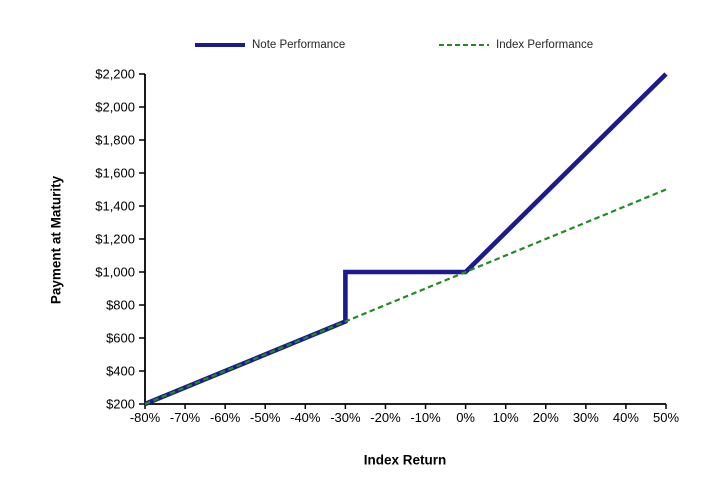  What do you see at coordinates (305, 417) in the screenshot?
I see `x-tick-label: -40%` at bounding box center [305, 417].